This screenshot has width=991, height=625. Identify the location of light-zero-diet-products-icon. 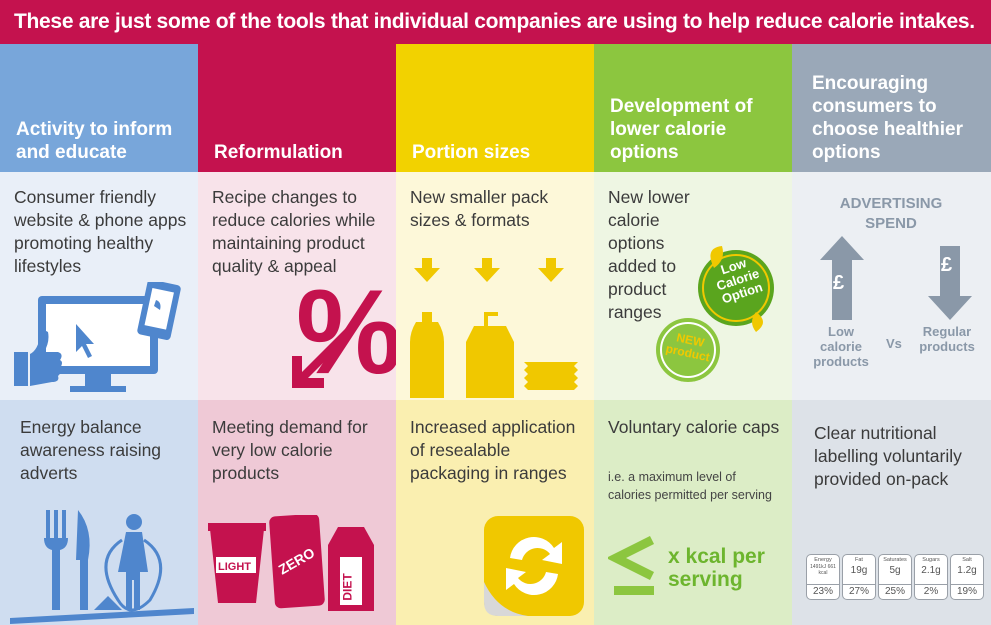
(291, 563).